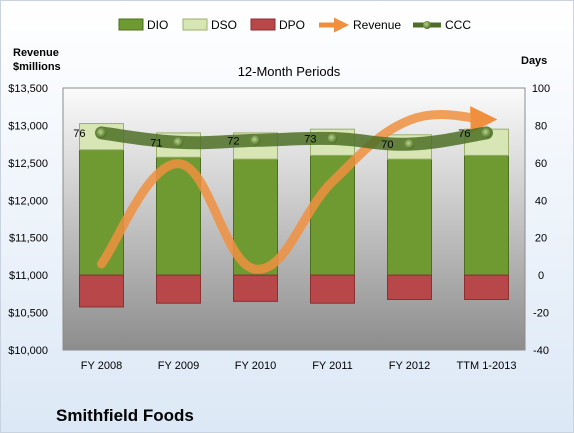 This screenshot has width=574, height=433. Describe the element at coordinates (101, 366) in the screenshot. I see `x-tick-label-0: FY 2008` at that location.